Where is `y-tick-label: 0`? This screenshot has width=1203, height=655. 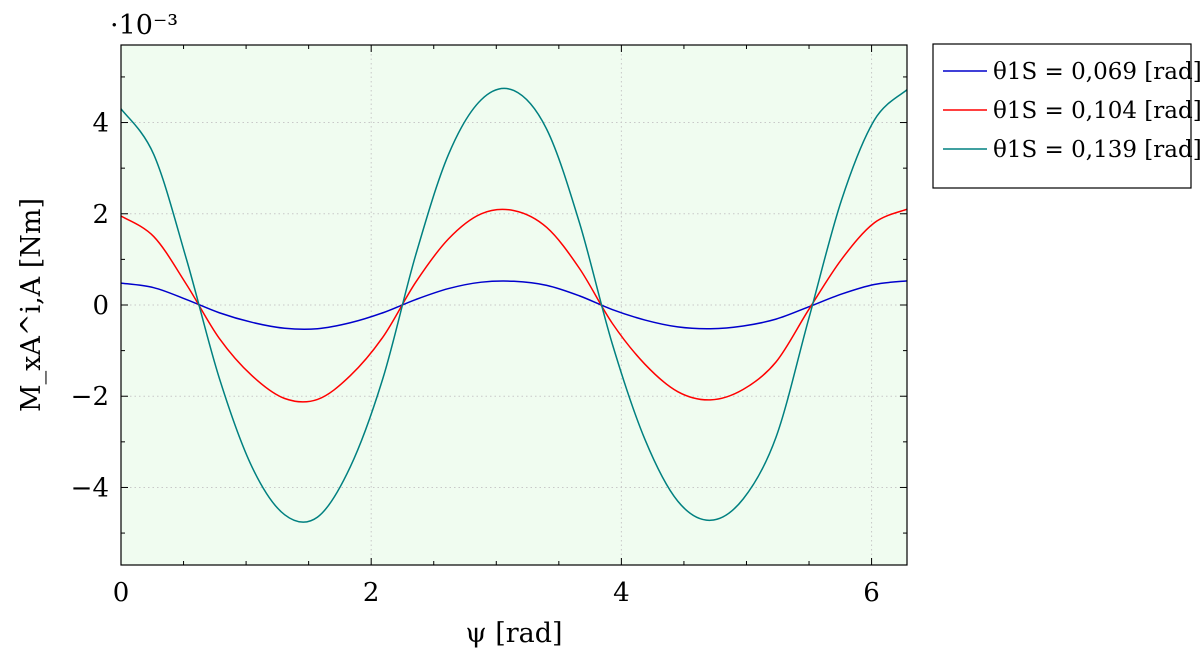
y-tick-label: 0 is located at coordinates (100, 306).